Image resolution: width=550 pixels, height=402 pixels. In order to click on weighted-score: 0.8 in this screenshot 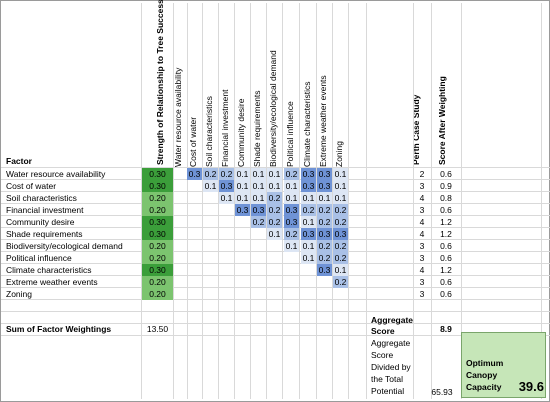, I will do `click(446, 198)`.